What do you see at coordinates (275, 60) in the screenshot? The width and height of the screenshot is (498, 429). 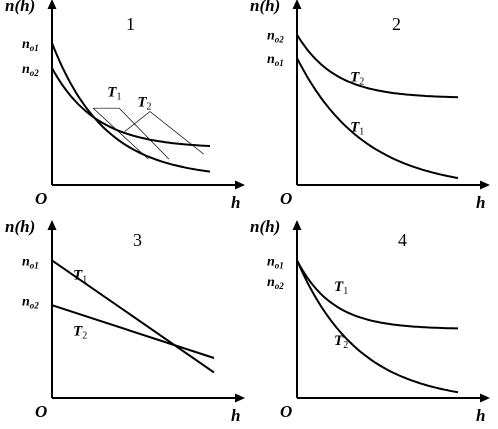 I see `y-tick-label-2: no1` at bounding box center [275, 60].